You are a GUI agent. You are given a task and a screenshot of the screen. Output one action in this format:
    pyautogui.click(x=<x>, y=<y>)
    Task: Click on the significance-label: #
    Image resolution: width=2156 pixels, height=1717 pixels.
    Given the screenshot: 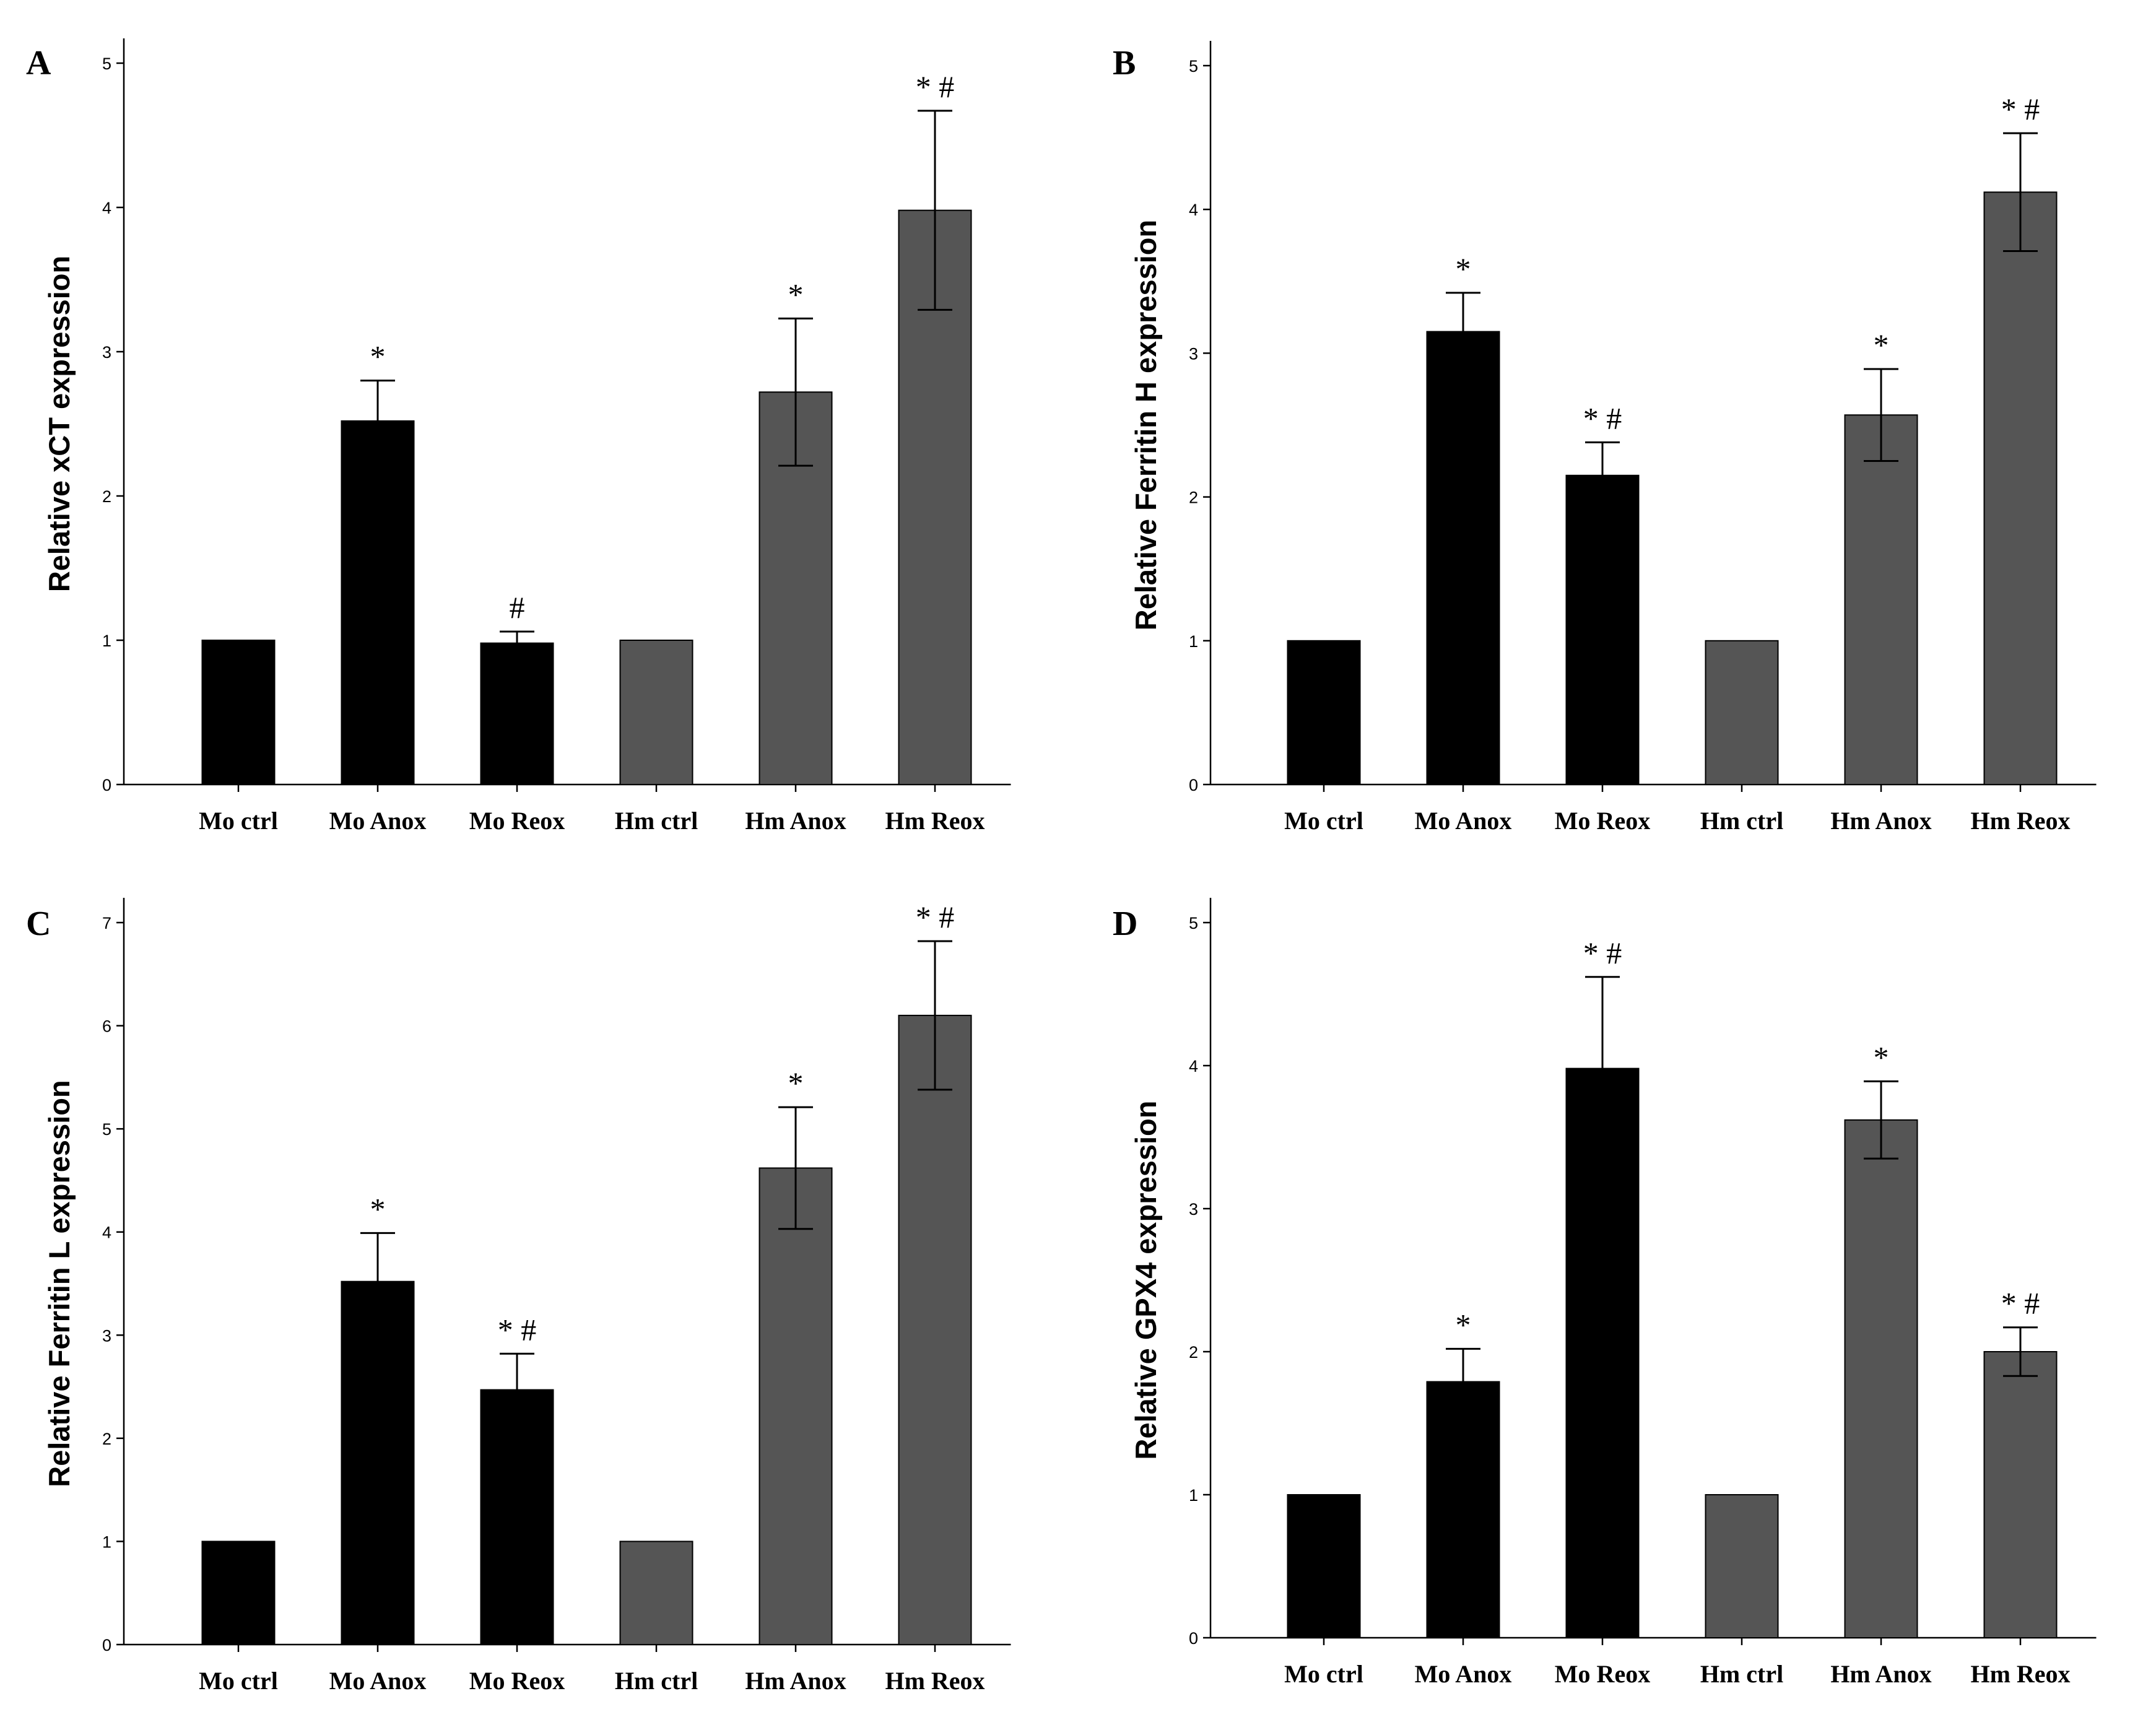 What is the action you would take?
    pyautogui.click(x=517, y=607)
    